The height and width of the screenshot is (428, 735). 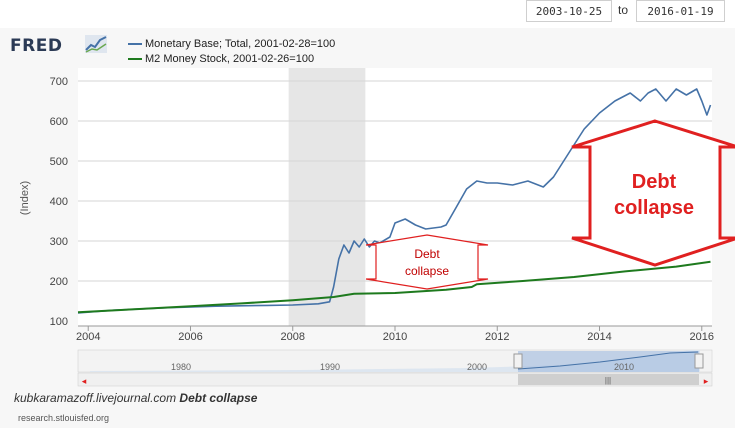 What do you see at coordinates (654, 208) in the screenshot?
I see `big-arrow-label-line2: collapse` at bounding box center [654, 208].